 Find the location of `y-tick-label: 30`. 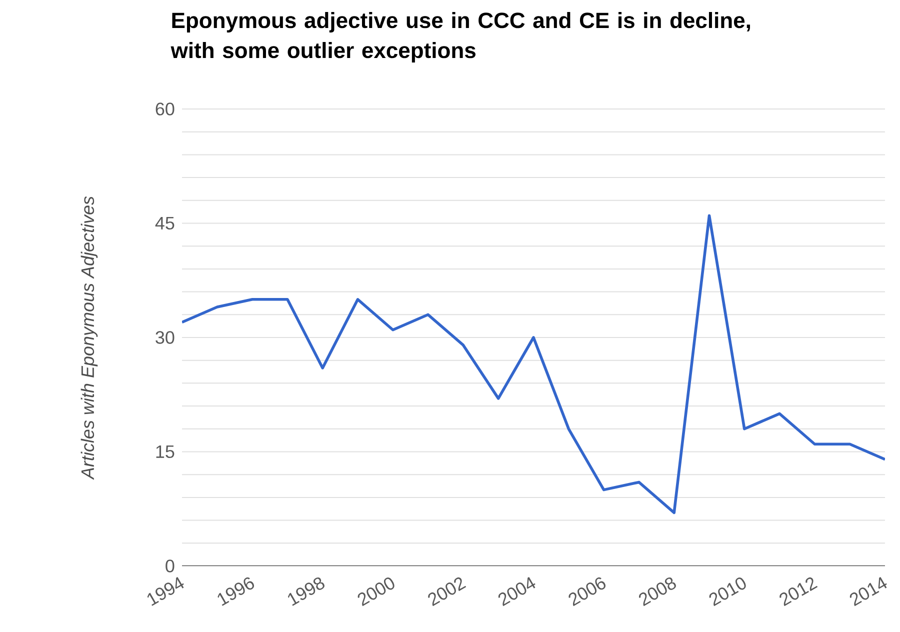

y-tick-label: 30 is located at coordinates (165, 337).